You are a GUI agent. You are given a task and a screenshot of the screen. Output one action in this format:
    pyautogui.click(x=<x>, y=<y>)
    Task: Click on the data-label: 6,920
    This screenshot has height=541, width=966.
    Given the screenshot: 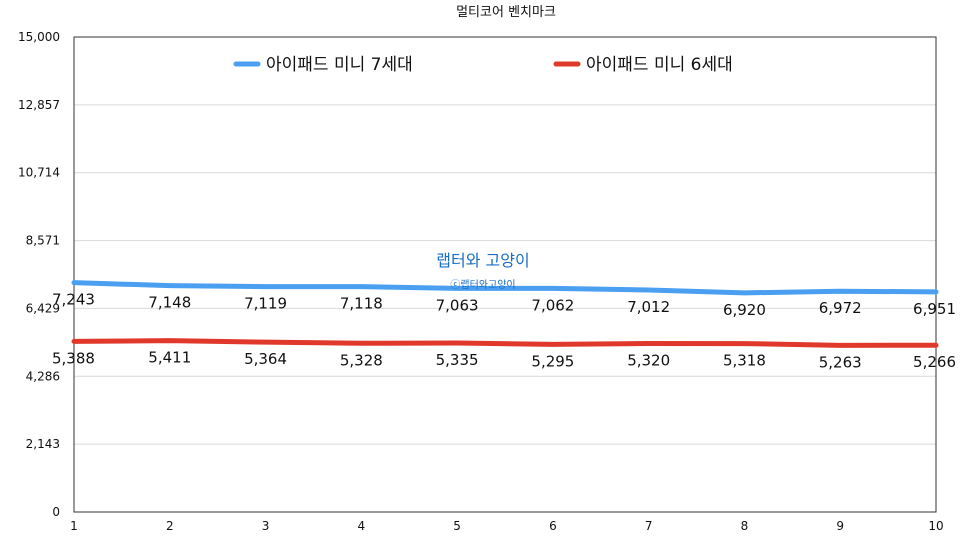 What is the action you would take?
    pyautogui.click(x=744, y=310)
    